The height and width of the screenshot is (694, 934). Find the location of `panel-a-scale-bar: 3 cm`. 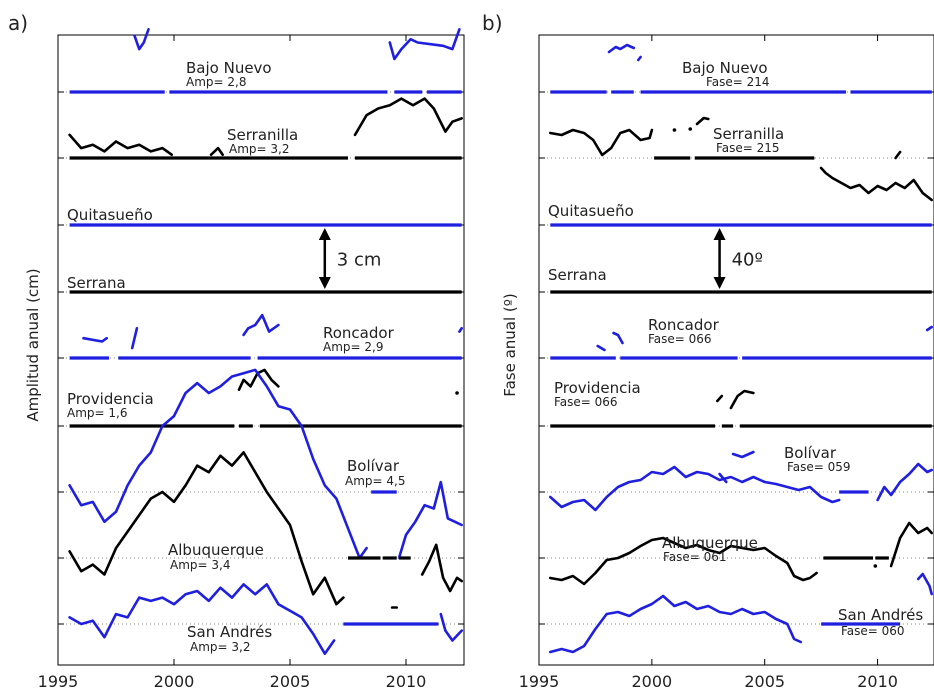

panel-a-scale-bar: 3 cm is located at coordinates (350, 258).